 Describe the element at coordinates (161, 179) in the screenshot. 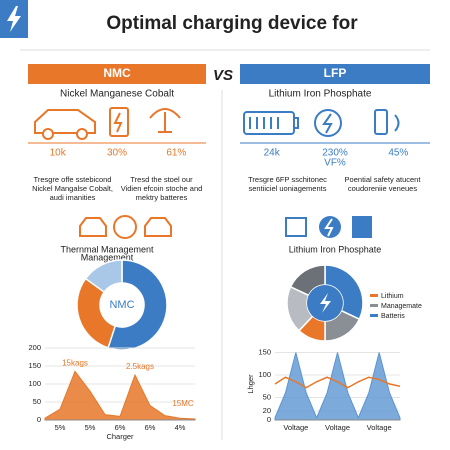

I see `note: Tresd the stoel our` at that location.